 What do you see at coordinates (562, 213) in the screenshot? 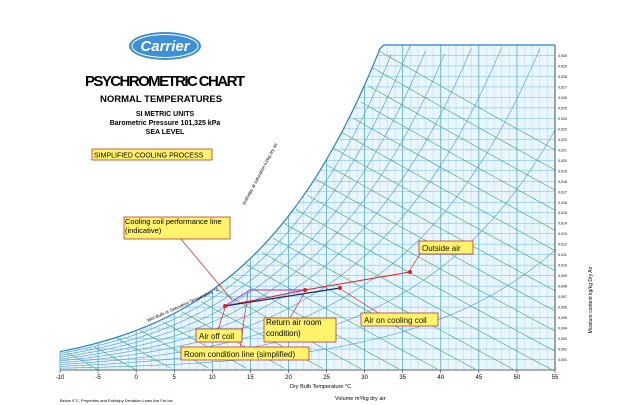
I see `moisture-tick-label: 0,015` at bounding box center [562, 213].